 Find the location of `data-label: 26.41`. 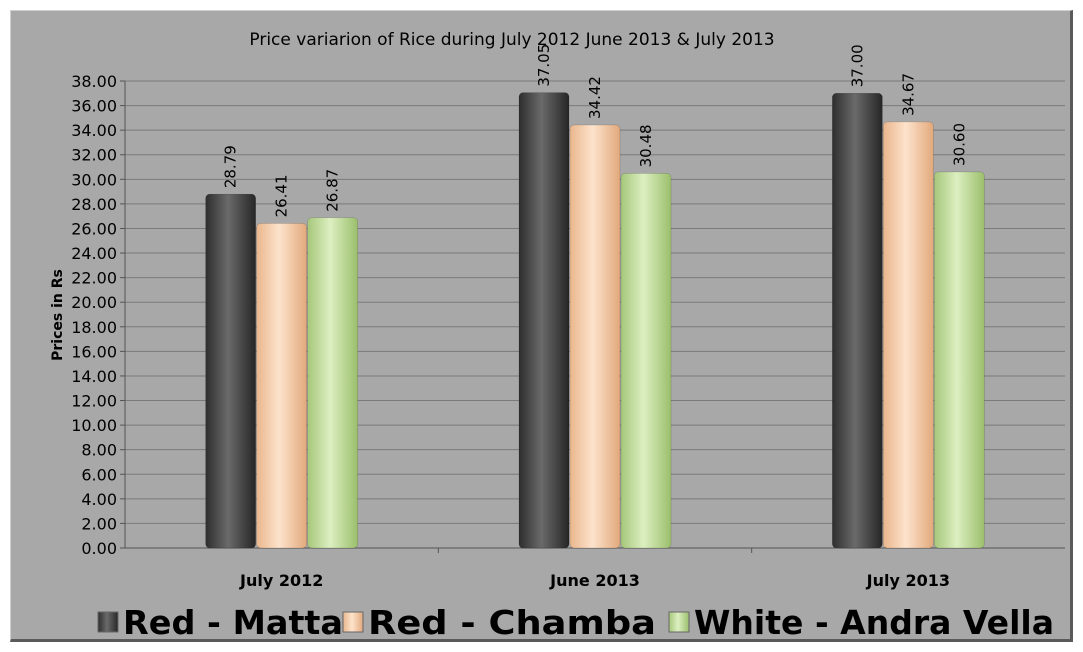

data-label: 26.41 is located at coordinates (282, 195).